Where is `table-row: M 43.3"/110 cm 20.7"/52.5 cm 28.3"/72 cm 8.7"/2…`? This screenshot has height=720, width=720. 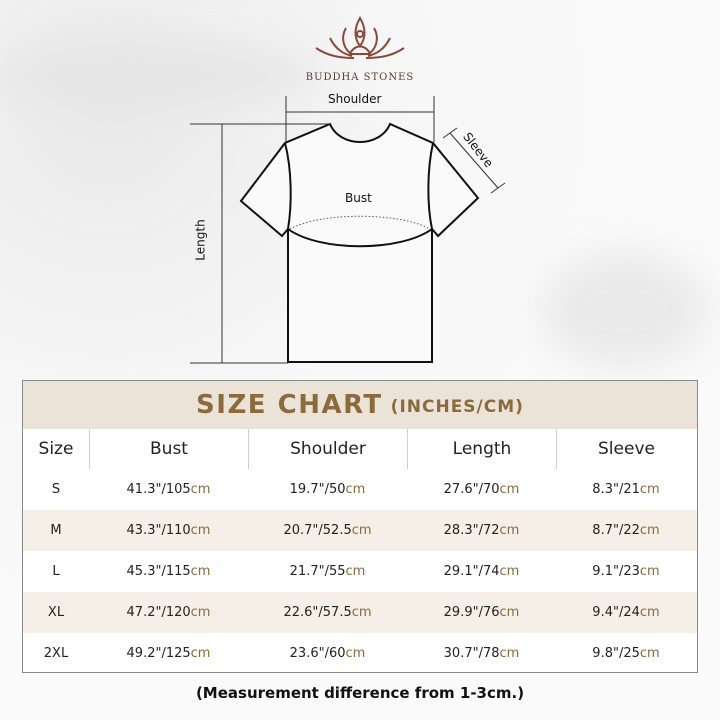 table-row: M 43.3"/110 cm 20.7"/52.5 cm 28.3"/72 cm 8.7"/2… is located at coordinates (360, 530).